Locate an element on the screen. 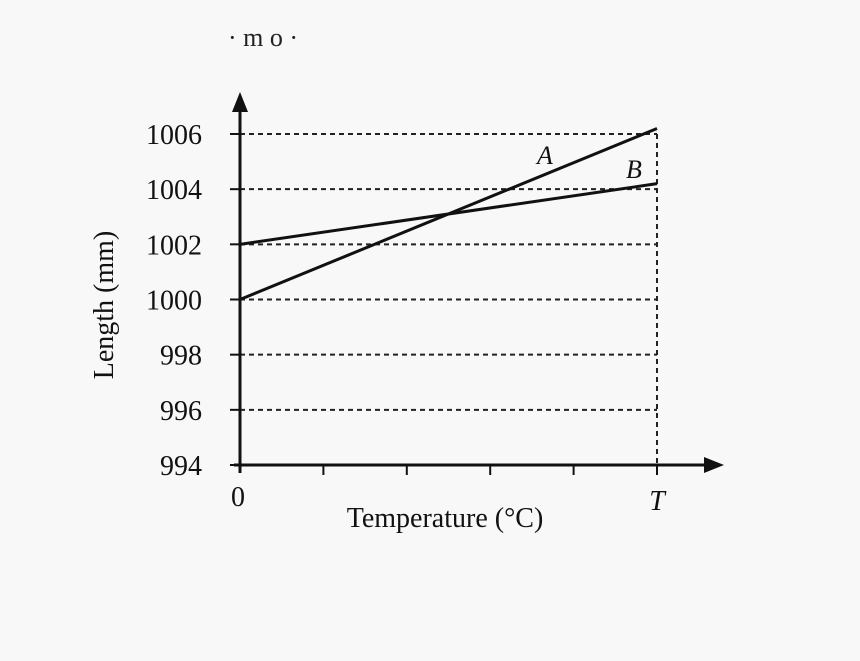  series-label-A: A is located at coordinates (544, 155).